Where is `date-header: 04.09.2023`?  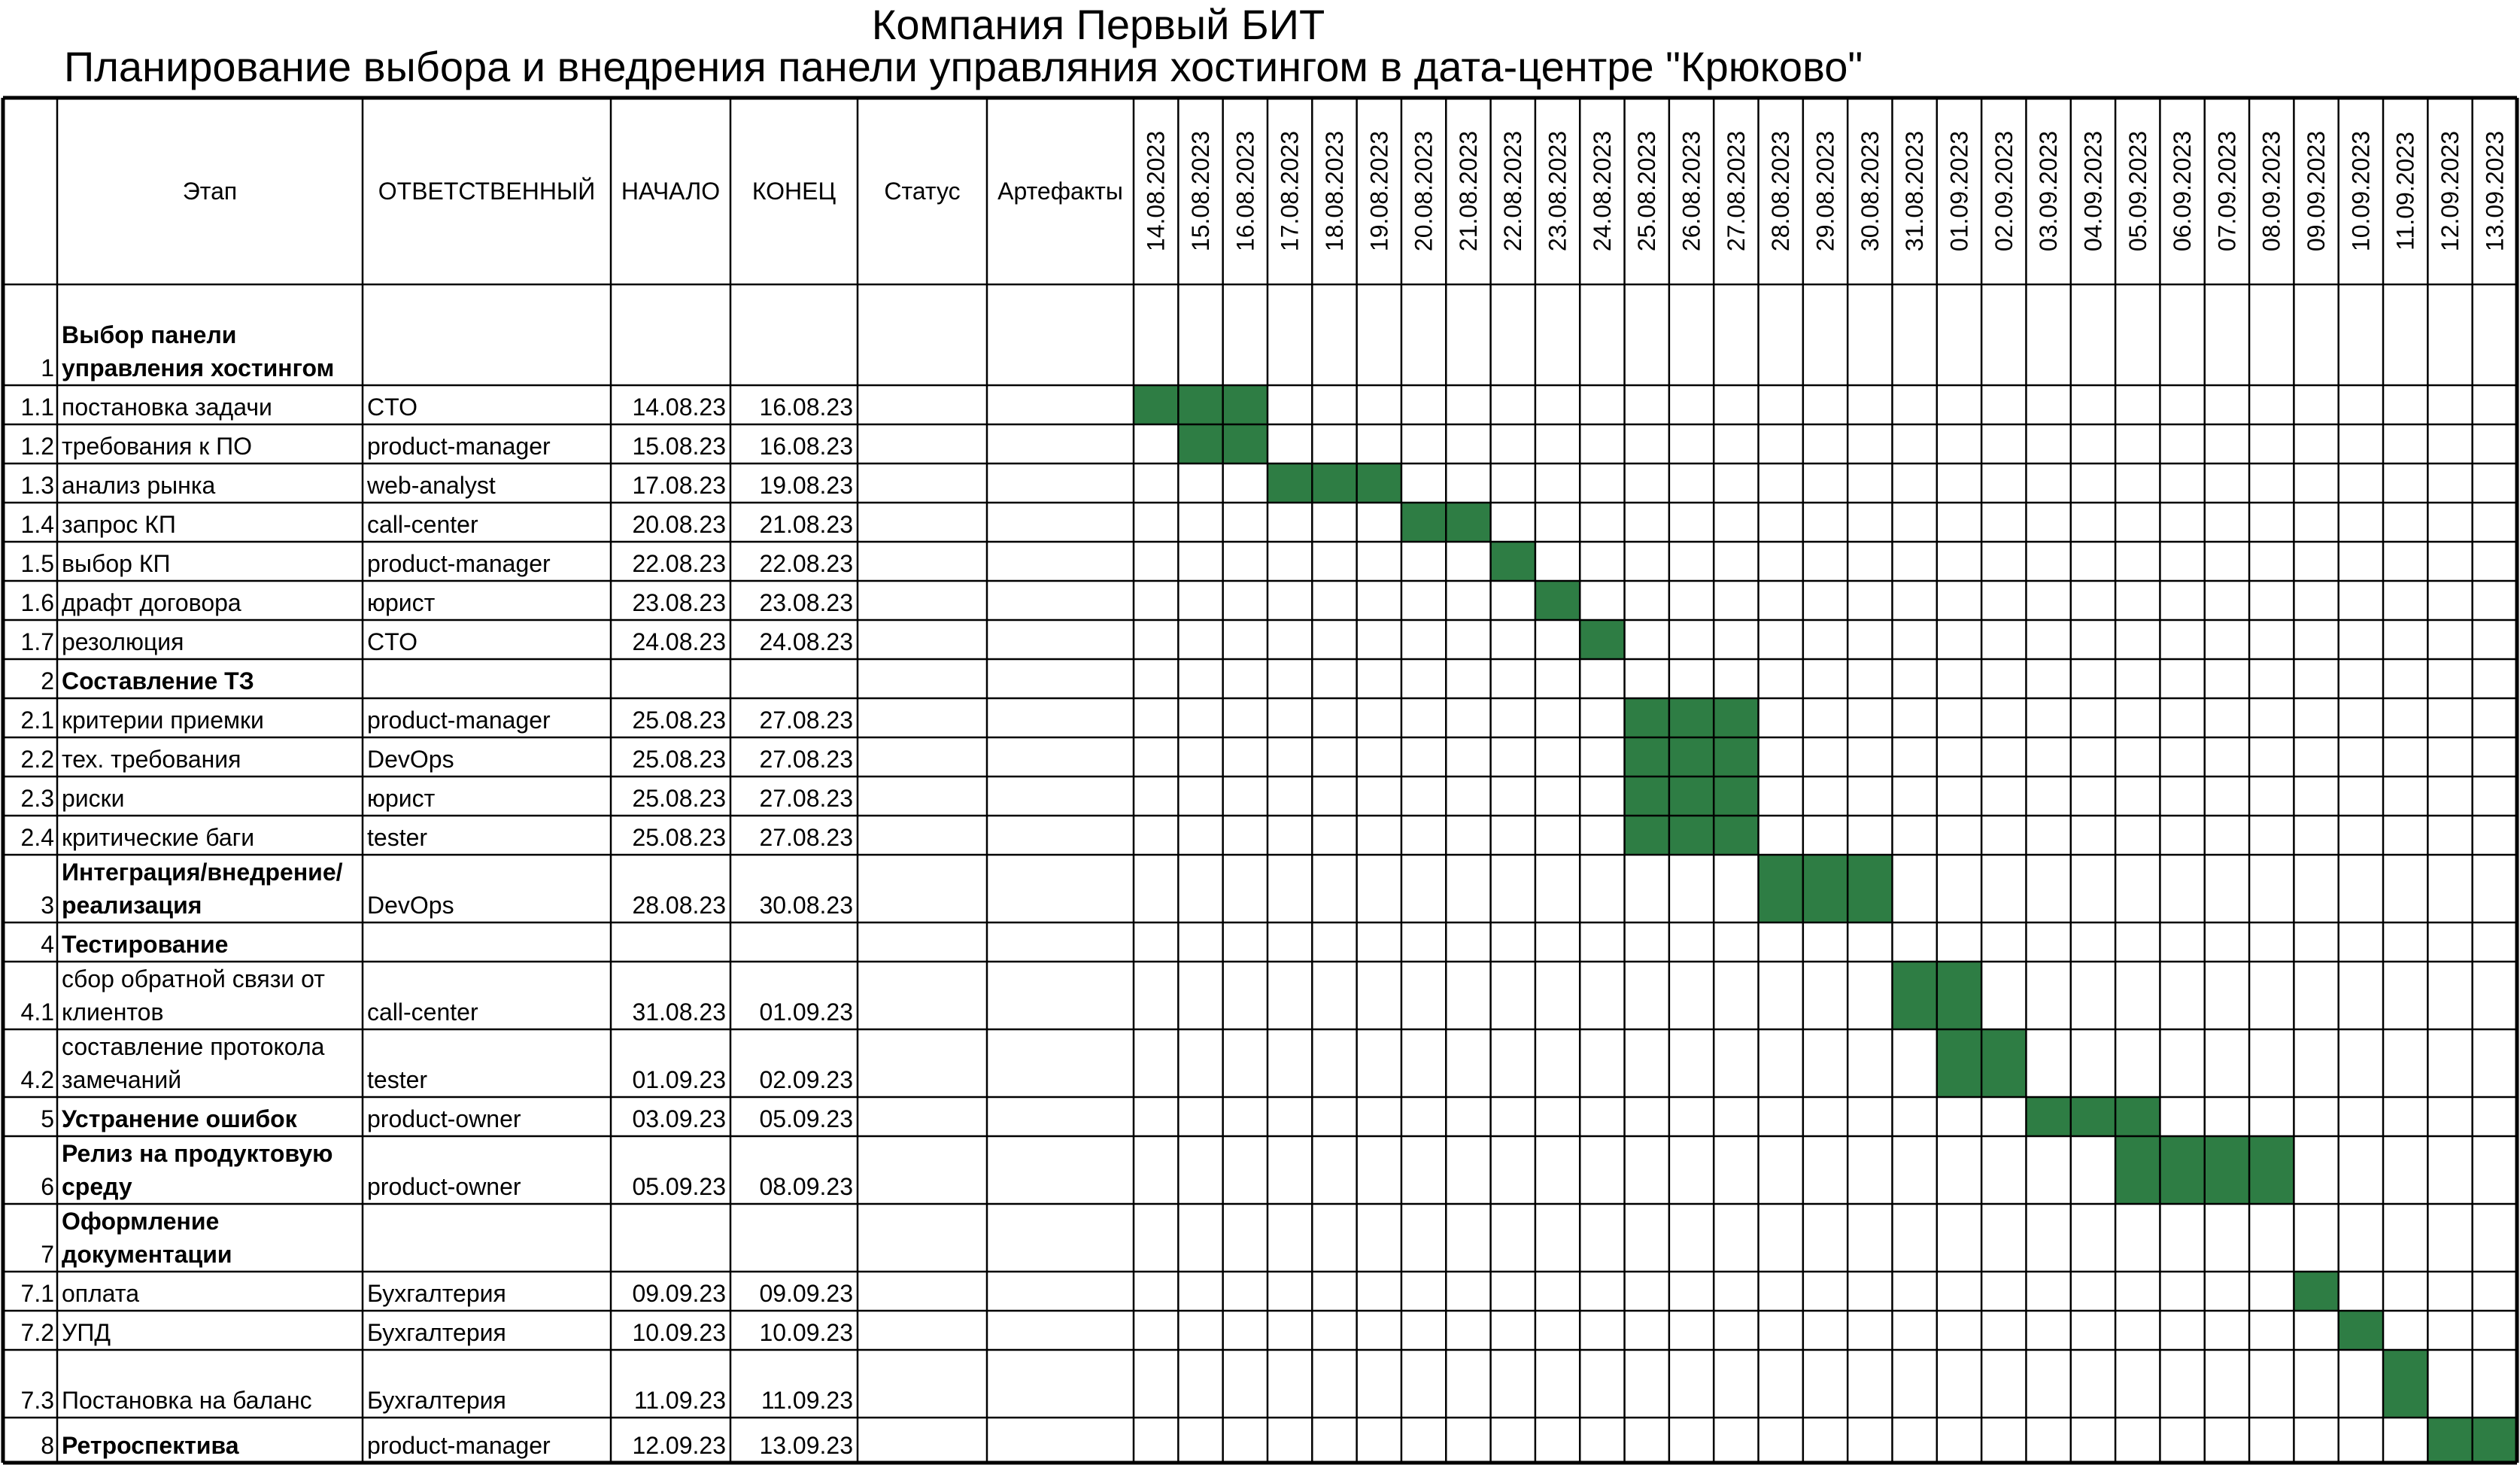
date-header: 04.09.2023 is located at coordinates (2092, 191).